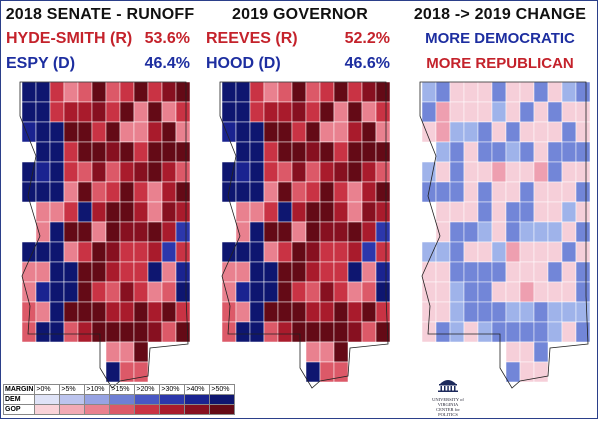 The width and height of the screenshot is (600, 421). What do you see at coordinates (19, 399) in the screenshot?
I see `legend-dem-label: DEM` at bounding box center [19, 399].